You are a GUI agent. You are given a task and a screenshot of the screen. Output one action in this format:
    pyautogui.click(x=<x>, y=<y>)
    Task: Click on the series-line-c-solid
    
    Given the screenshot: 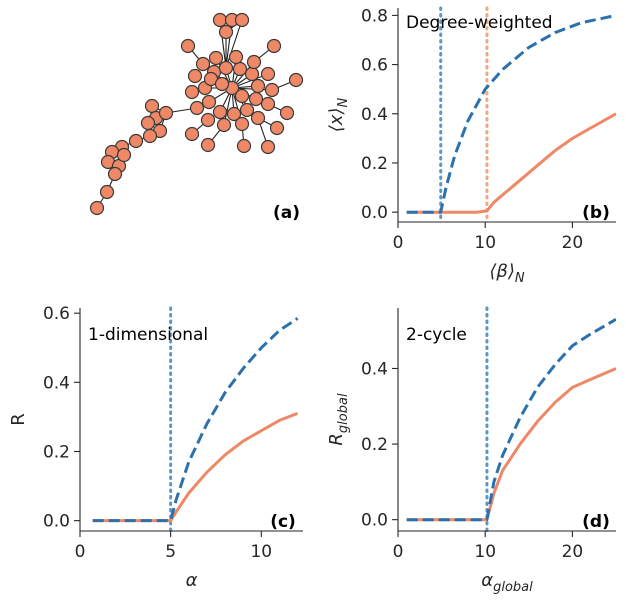 What is the action you would take?
    pyautogui.click(x=195, y=467)
    